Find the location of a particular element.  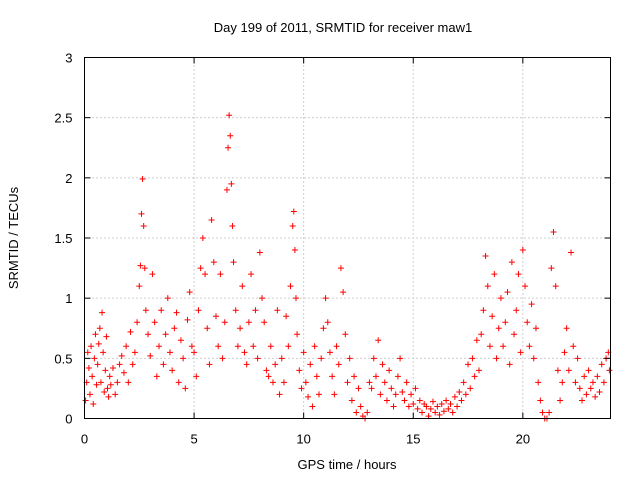

y-tick-label: 0 is located at coordinates (68, 419).